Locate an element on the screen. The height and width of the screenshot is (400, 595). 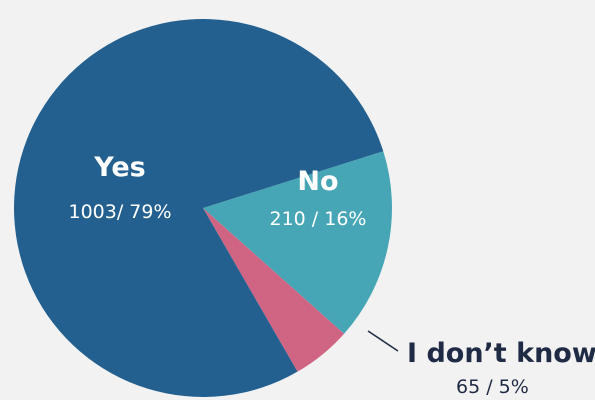
slice-value-idk: 65 / 5% is located at coordinates (492, 387).